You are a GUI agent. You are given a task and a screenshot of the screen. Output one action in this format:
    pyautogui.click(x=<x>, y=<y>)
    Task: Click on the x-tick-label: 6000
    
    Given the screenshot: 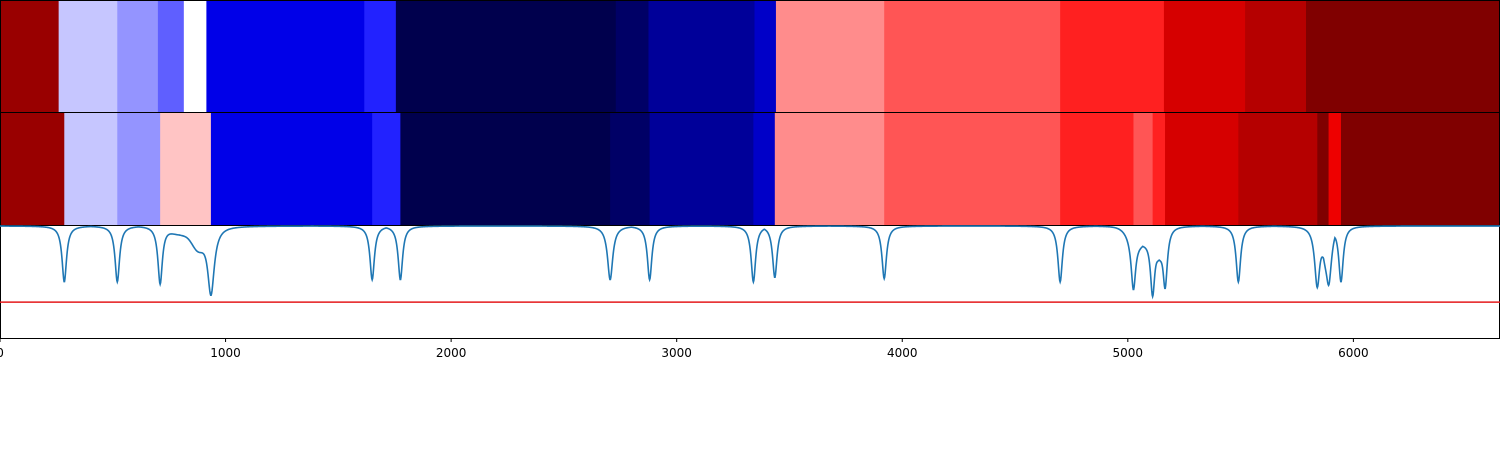 What is the action you would take?
    pyautogui.click(x=1353, y=353)
    